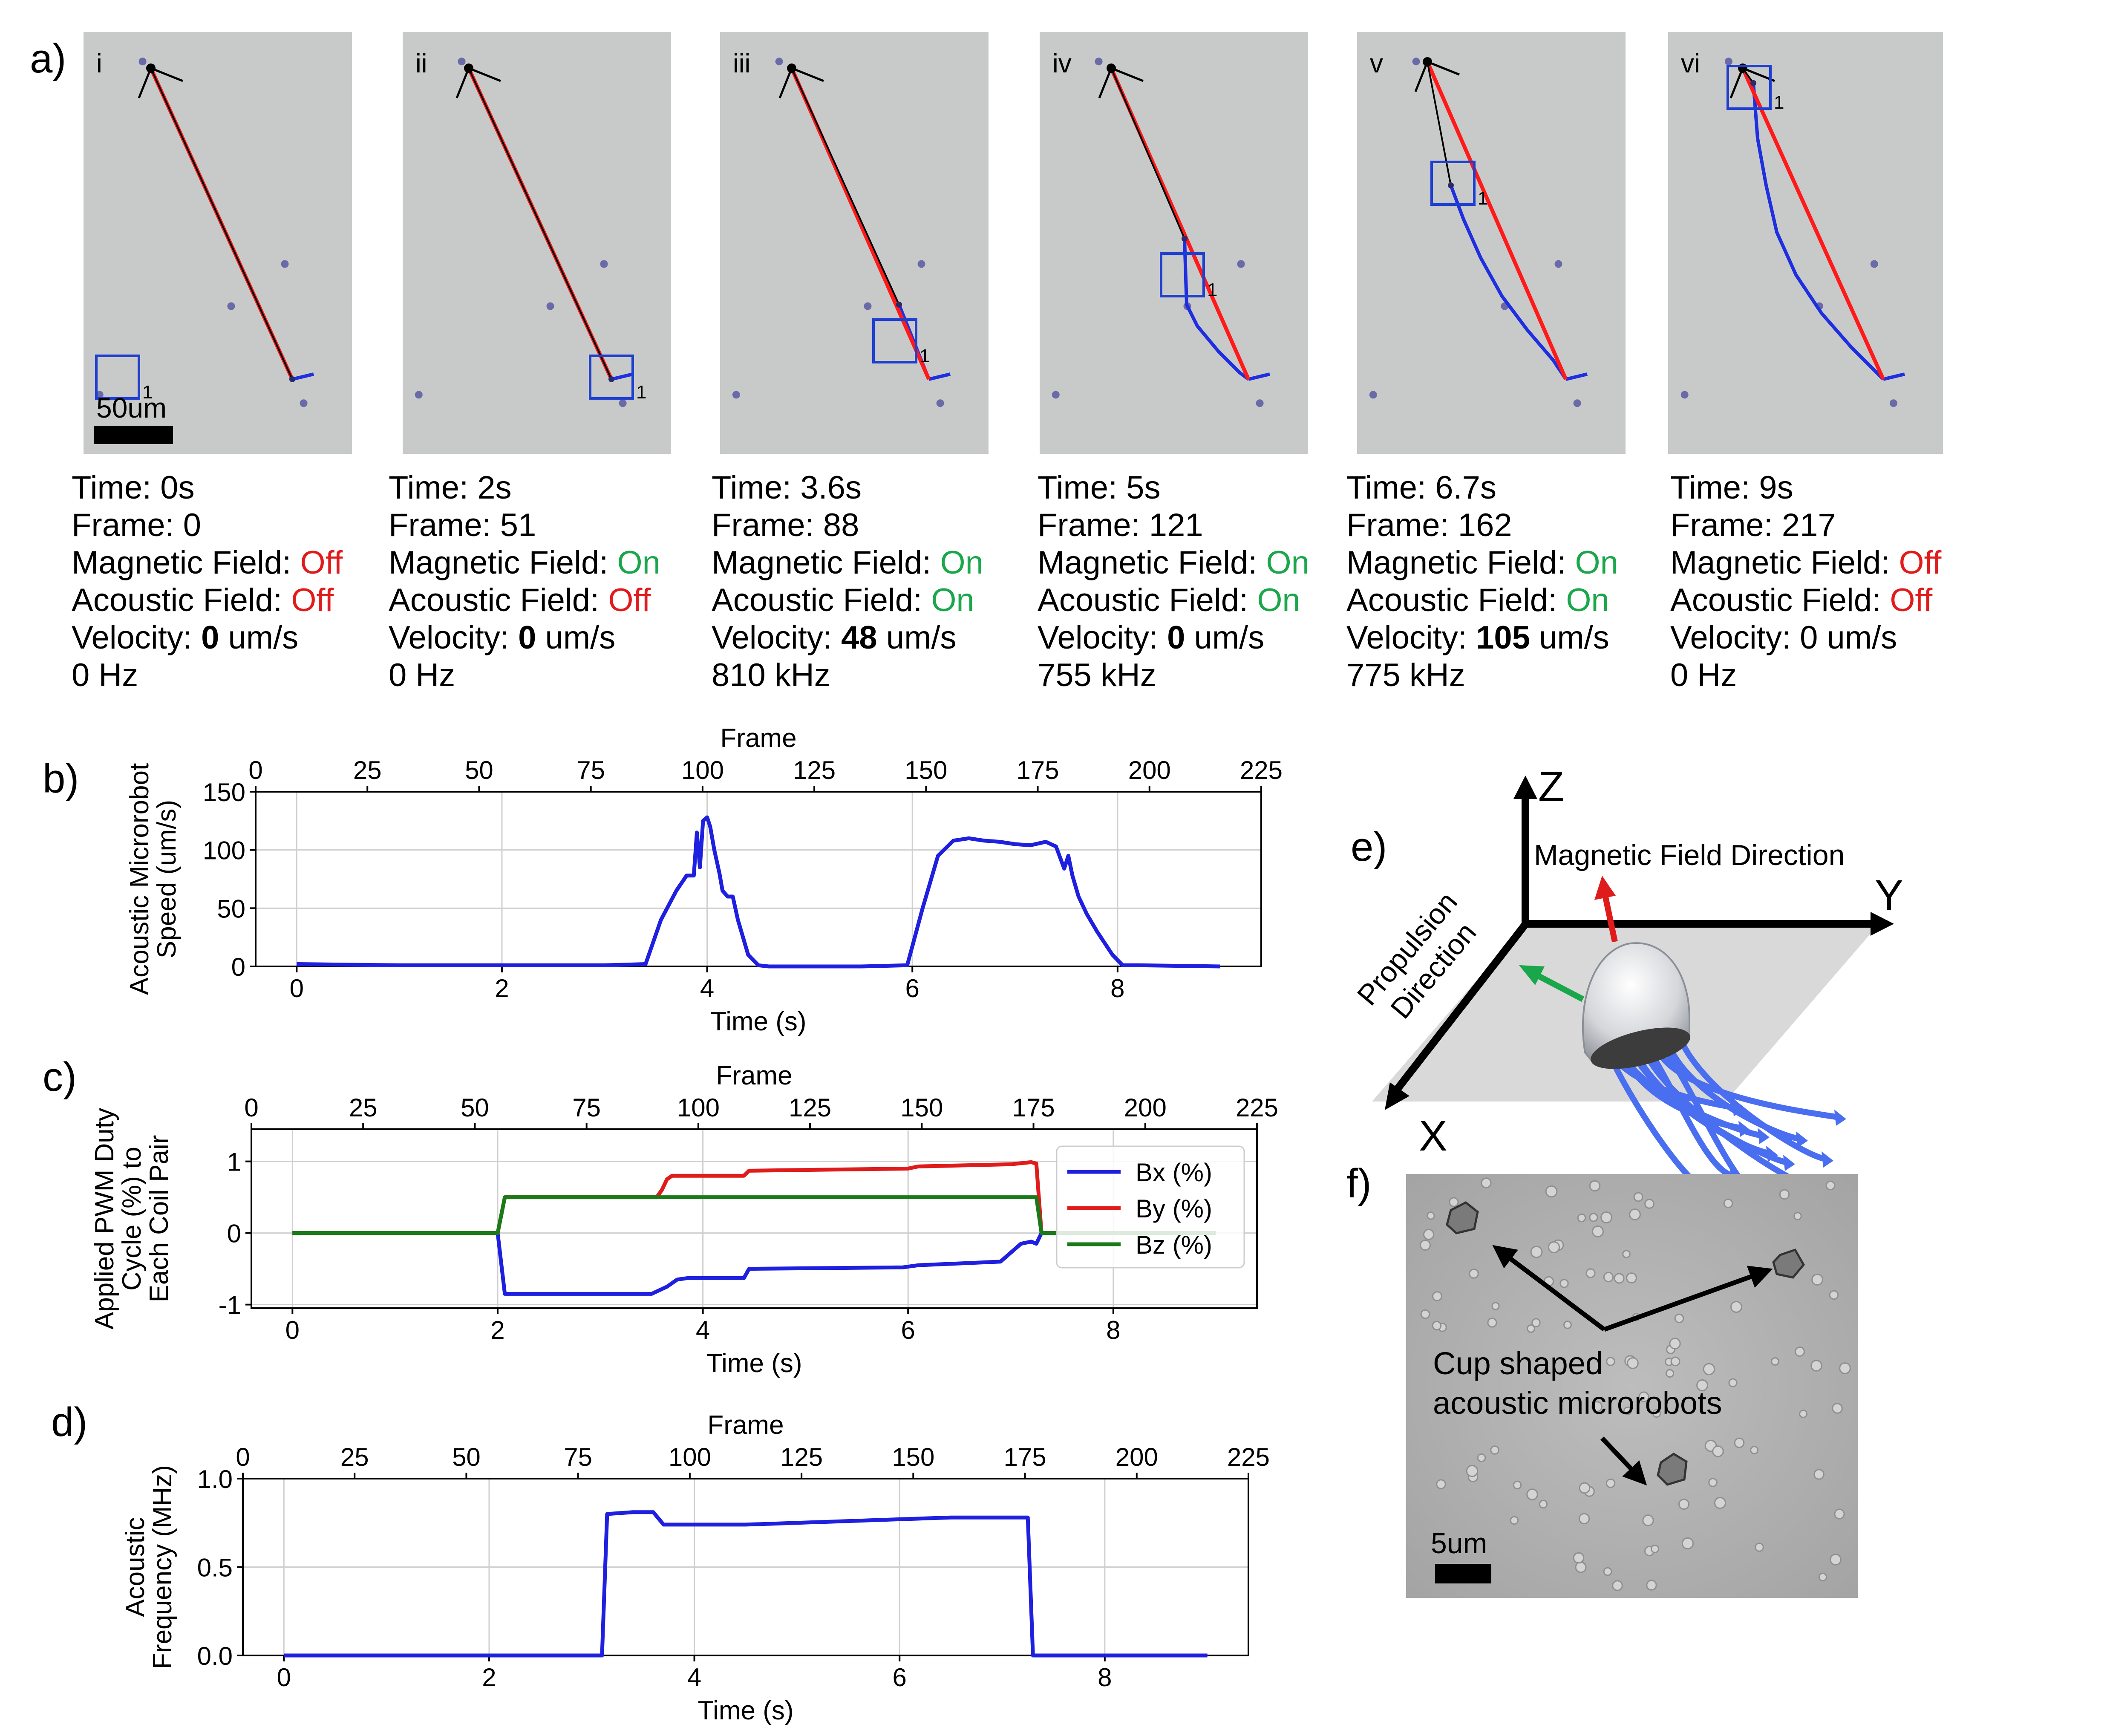 This screenshot has height=1736, width=2107. I want to click on caption-time: Time: 3.6s, so click(787, 488).